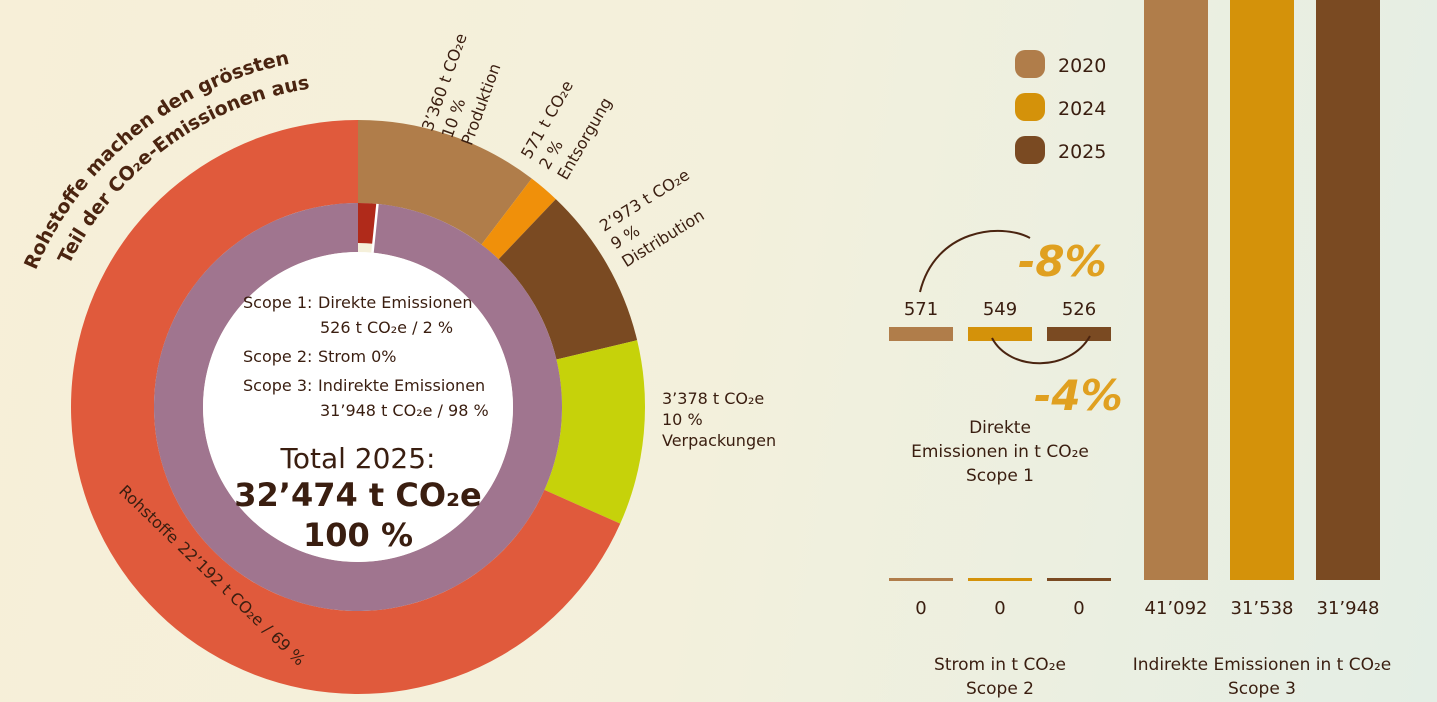 The height and width of the screenshot is (702, 1437). I want to click on value-label: 571, so click(921, 309).